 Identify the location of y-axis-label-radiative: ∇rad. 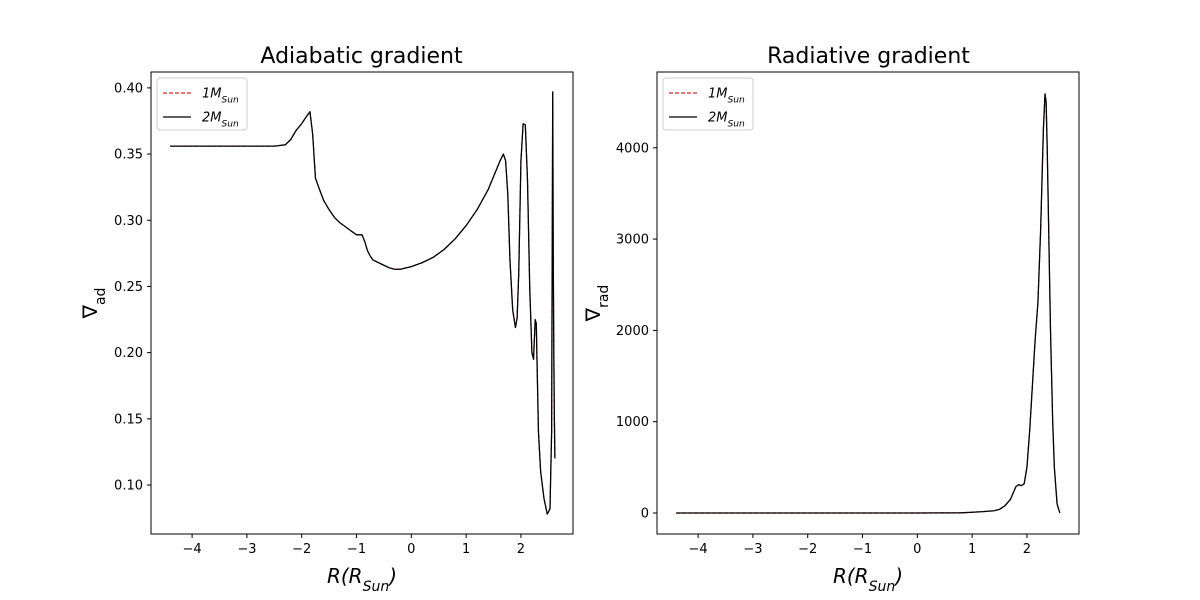
(596, 304).